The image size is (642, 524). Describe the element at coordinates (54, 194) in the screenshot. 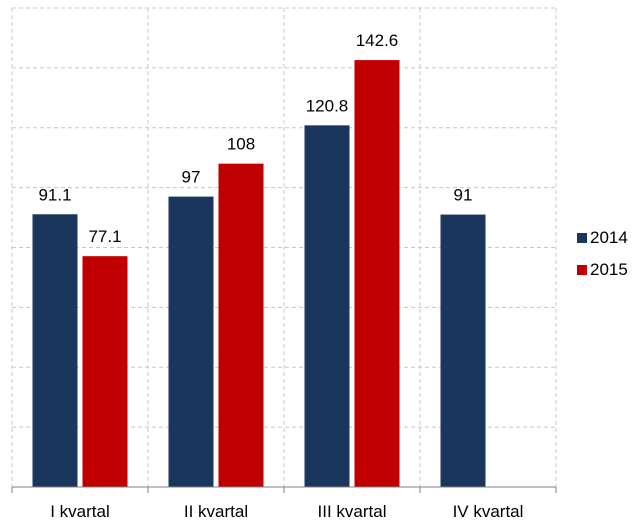

I see `data-label-2014-1: 91.1` at that location.